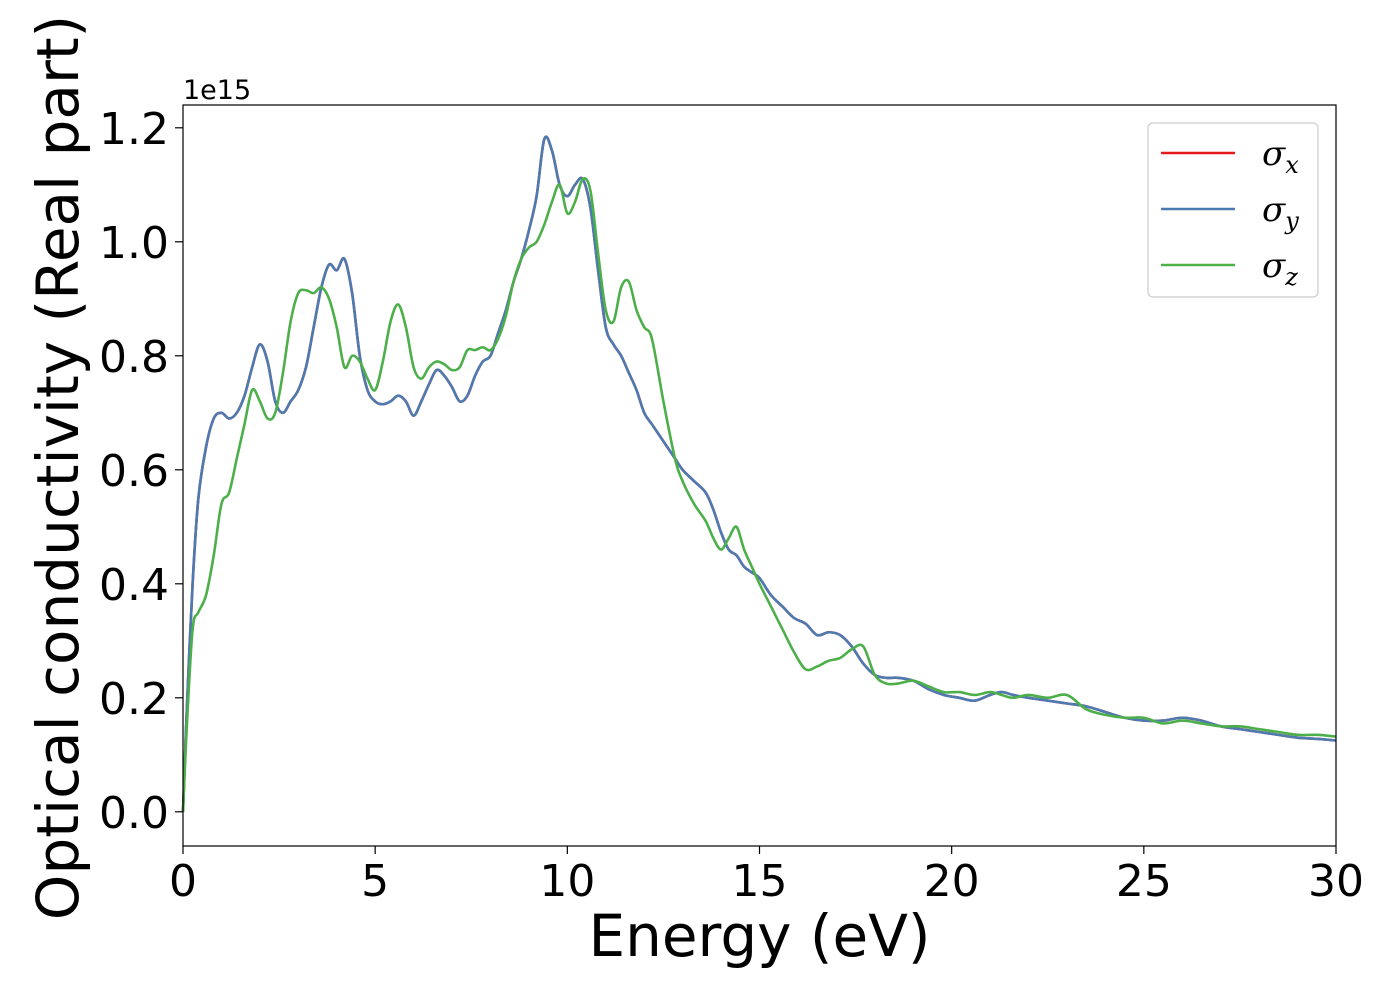 Image resolution: width=1400 pixels, height=1005 pixels. Describe the element at coordinates (134, 585) in the screenshot. I see `y-tick-label: 0.4` at that location.